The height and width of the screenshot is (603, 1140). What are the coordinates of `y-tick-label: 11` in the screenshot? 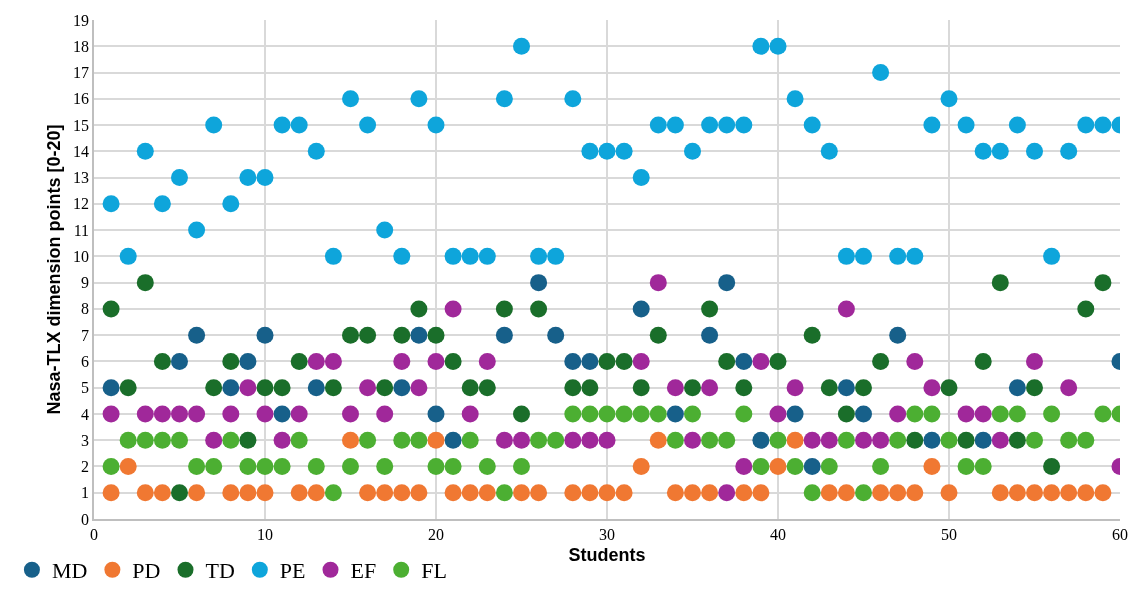 It's located at (81, 230).